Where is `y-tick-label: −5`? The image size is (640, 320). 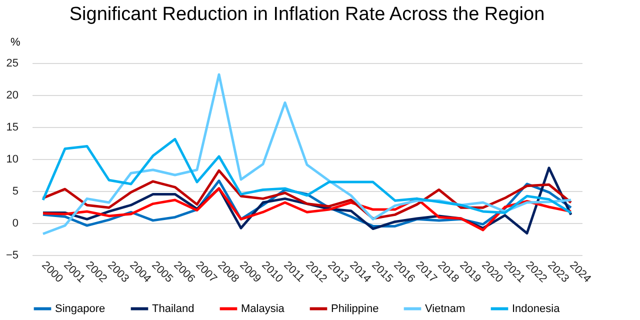 y-tick-label: −5 is located at coordinates (12, 256).